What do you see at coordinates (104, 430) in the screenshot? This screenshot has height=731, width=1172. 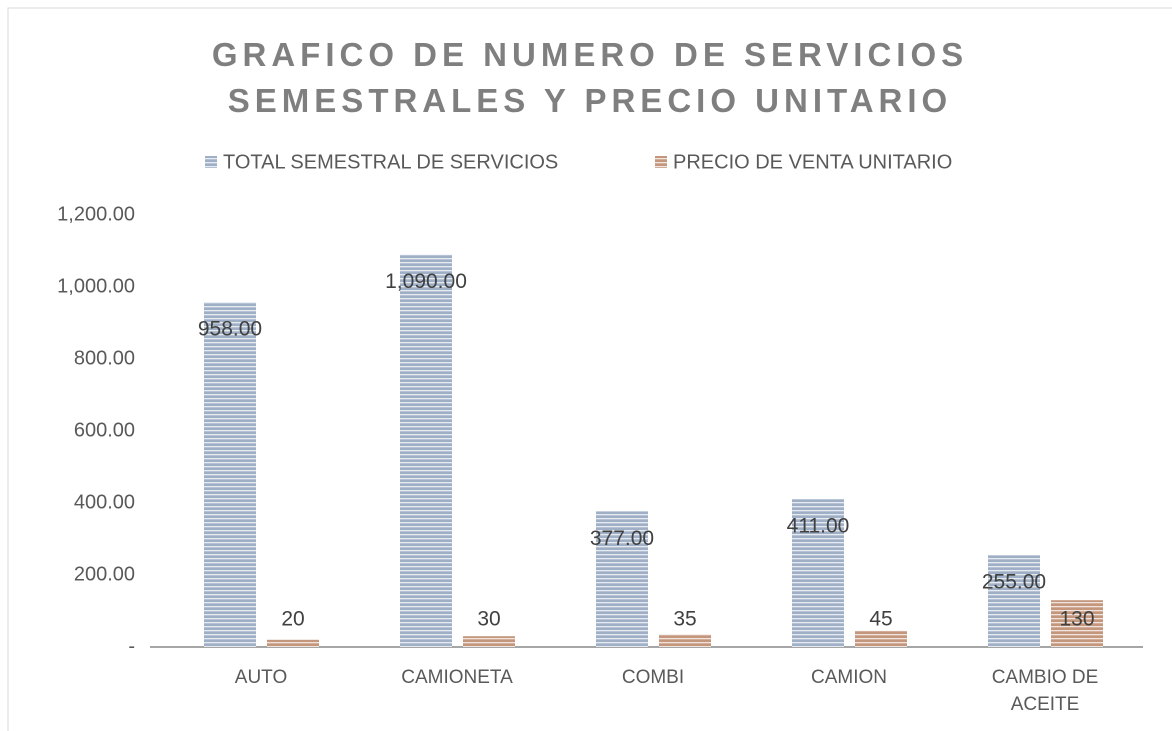 I see `y-tick-label: 600.00` at bounding box center [104, 430].